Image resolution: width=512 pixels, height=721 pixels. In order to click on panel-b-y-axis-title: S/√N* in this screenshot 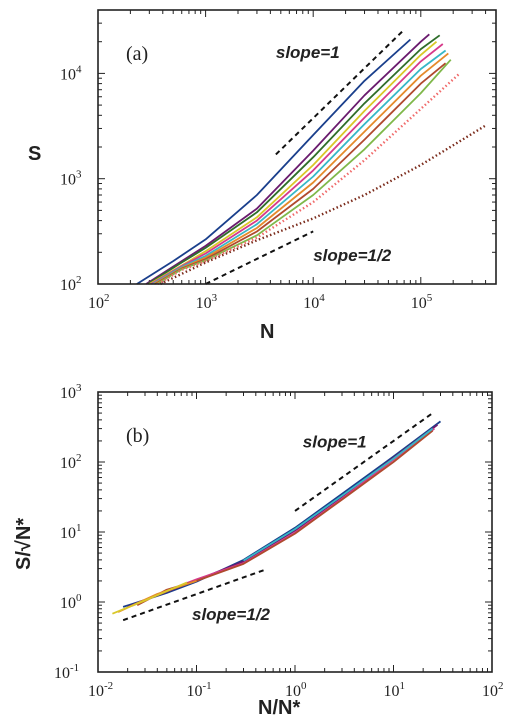, I will do `click(24, 544)`.